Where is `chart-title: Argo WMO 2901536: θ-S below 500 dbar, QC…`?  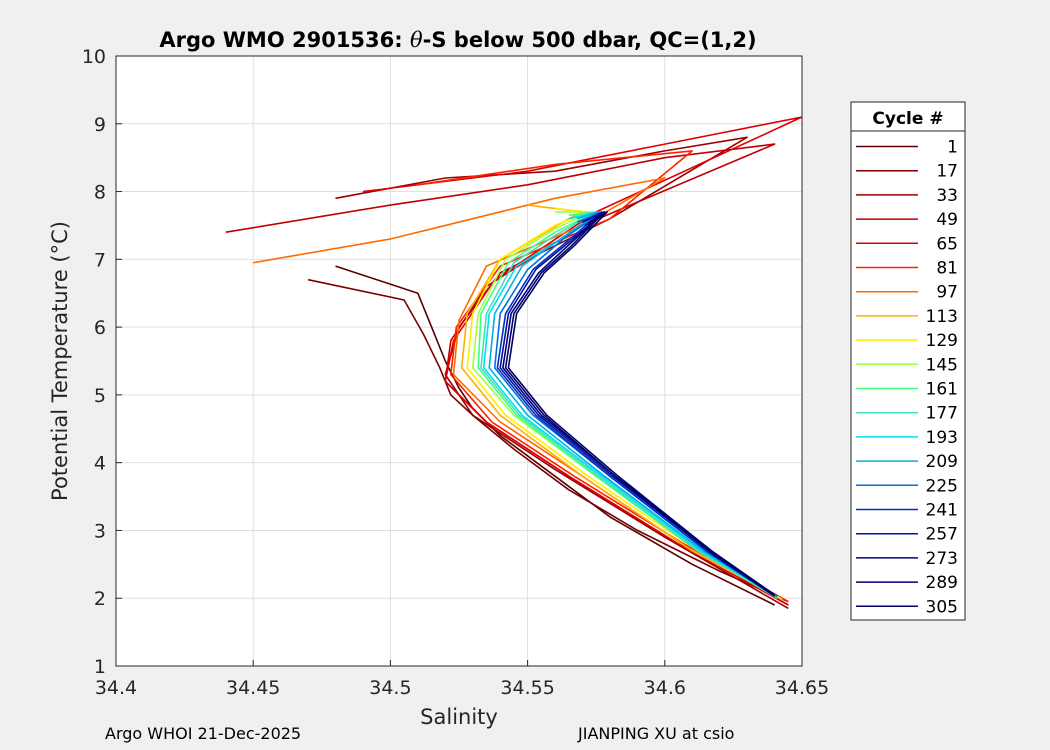
chart-title: Argo WMO 2901536: θ-S below 500 dbar, QC… is located at coordinates (457, 40).